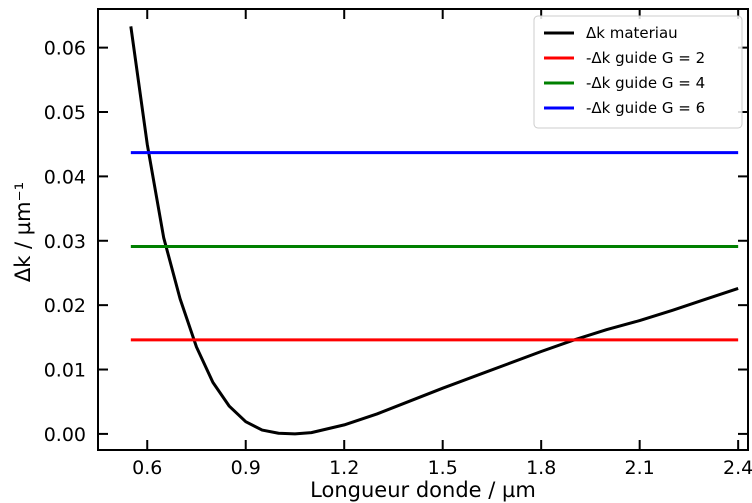 This screenshot has width=752, height=503. Describe the element at coordinates (423, 490) in the screenshot. I see `x-axis-label: Longueur donde / µm` at that location.